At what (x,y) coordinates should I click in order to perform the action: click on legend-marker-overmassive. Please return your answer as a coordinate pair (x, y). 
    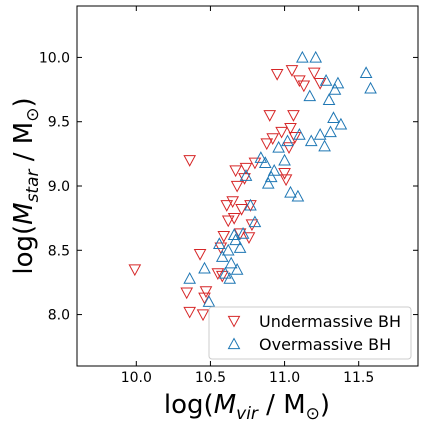
    Looking at the image, I should click on (234, 343).